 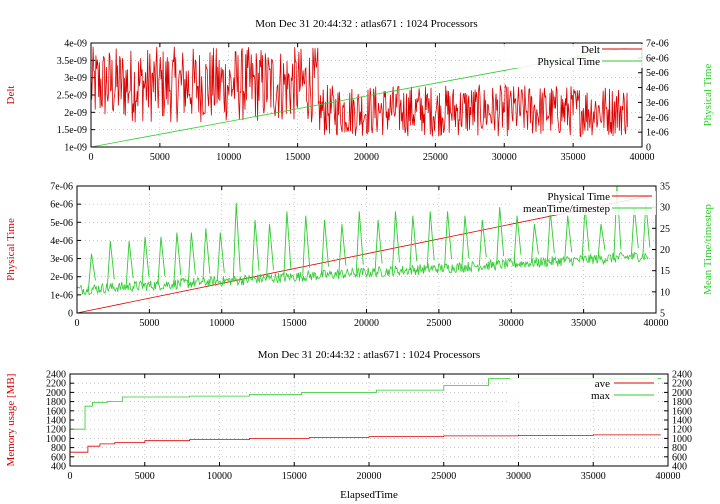 What do you see at coordinates (682, 439) in the screenshot?
I see `y-right-tick-label: 1000` at bounding box center [682, 439].